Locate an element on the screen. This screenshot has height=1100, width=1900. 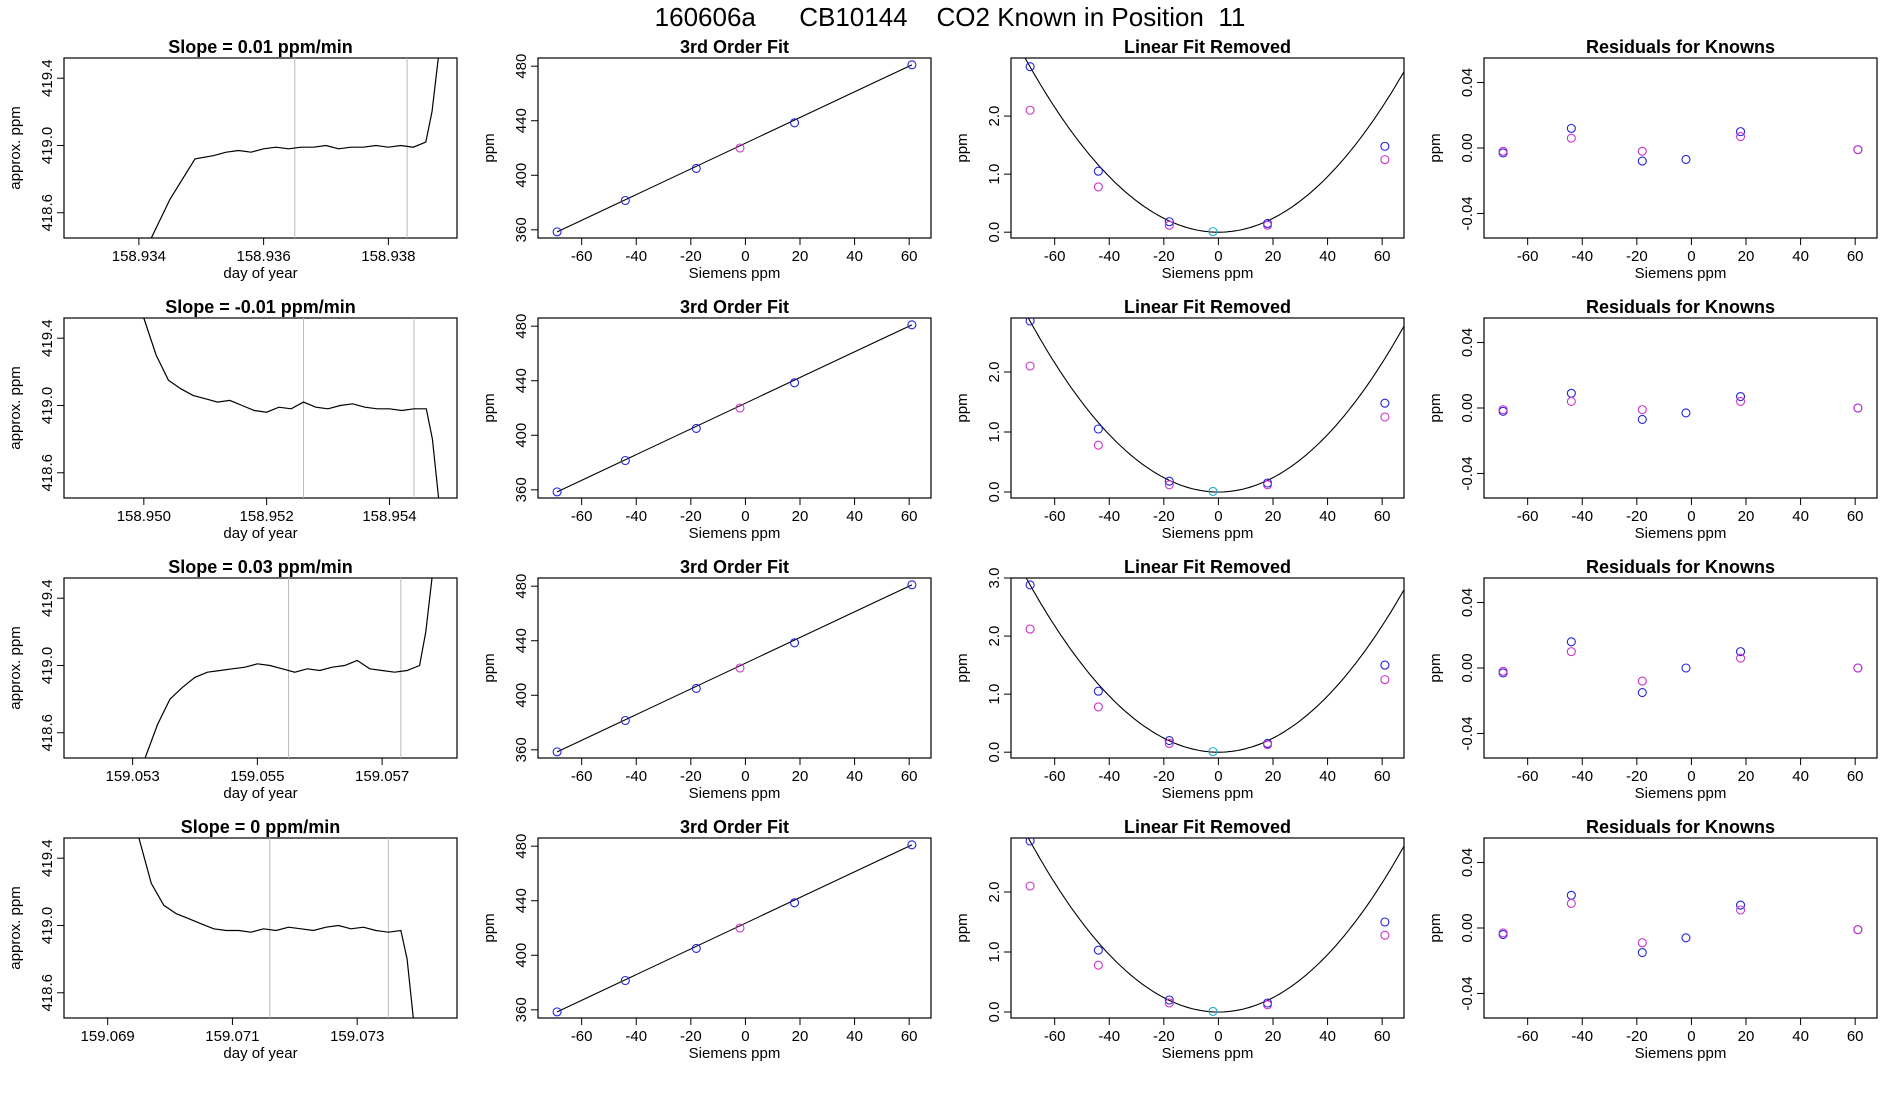
y-tick-label: 360 is located at coordinates (521, 749).